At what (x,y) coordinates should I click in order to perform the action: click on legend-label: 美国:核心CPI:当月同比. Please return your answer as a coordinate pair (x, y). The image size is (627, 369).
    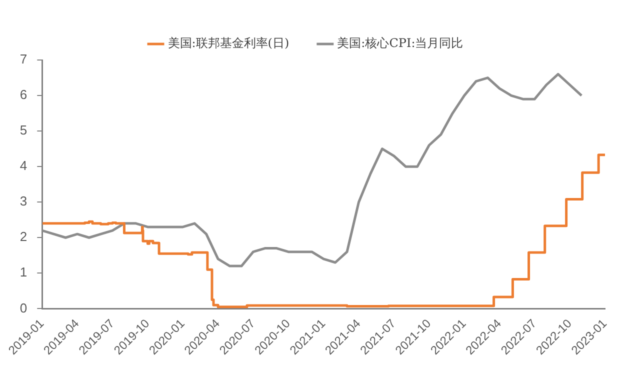
    Looking at the image, I should click on (400, 43).